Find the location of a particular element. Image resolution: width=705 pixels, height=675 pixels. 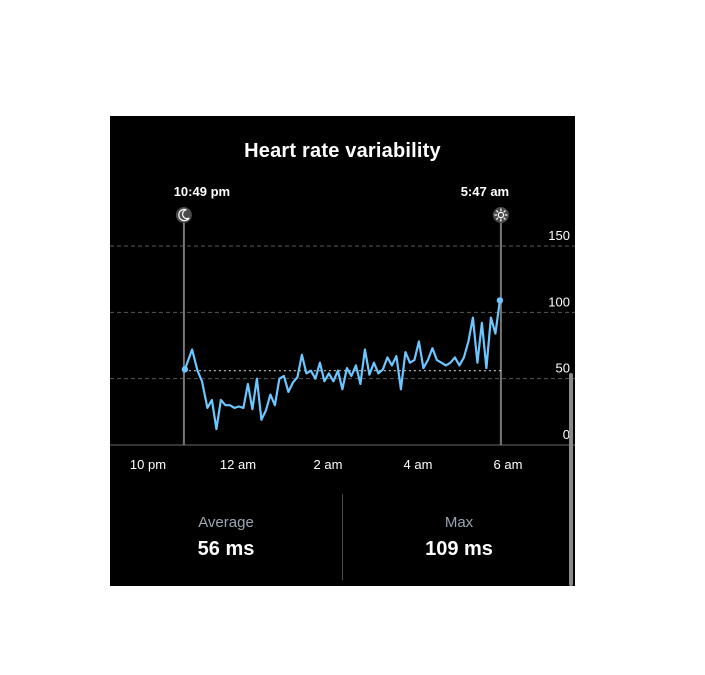

chart-title: Heart rate variability is located at coordinates (342, 151).